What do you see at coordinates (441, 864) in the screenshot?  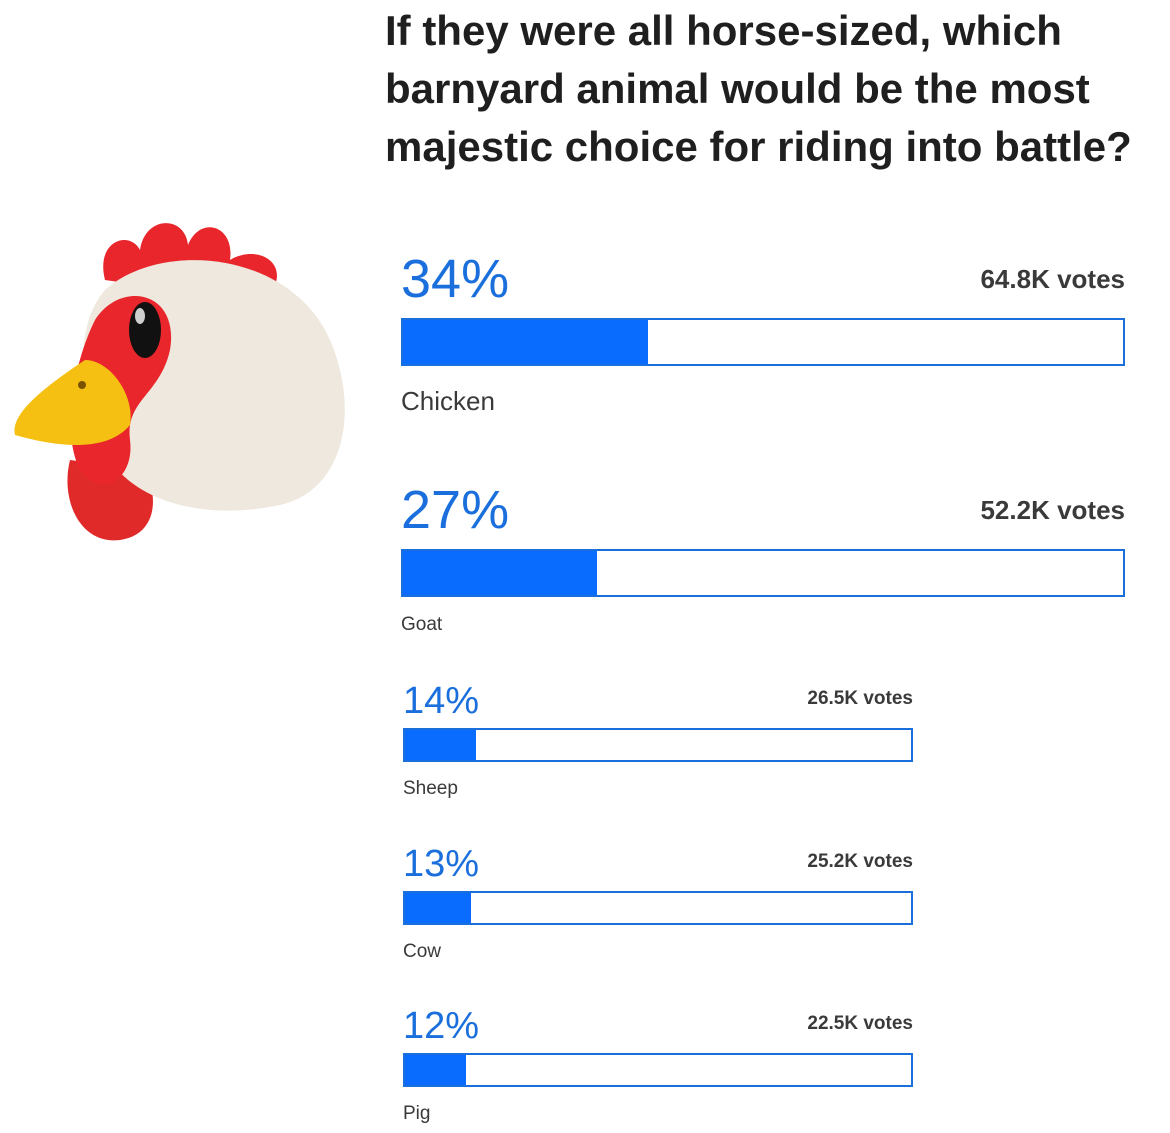 I see `option-percent: 13%` at bounding box center [441, 864].